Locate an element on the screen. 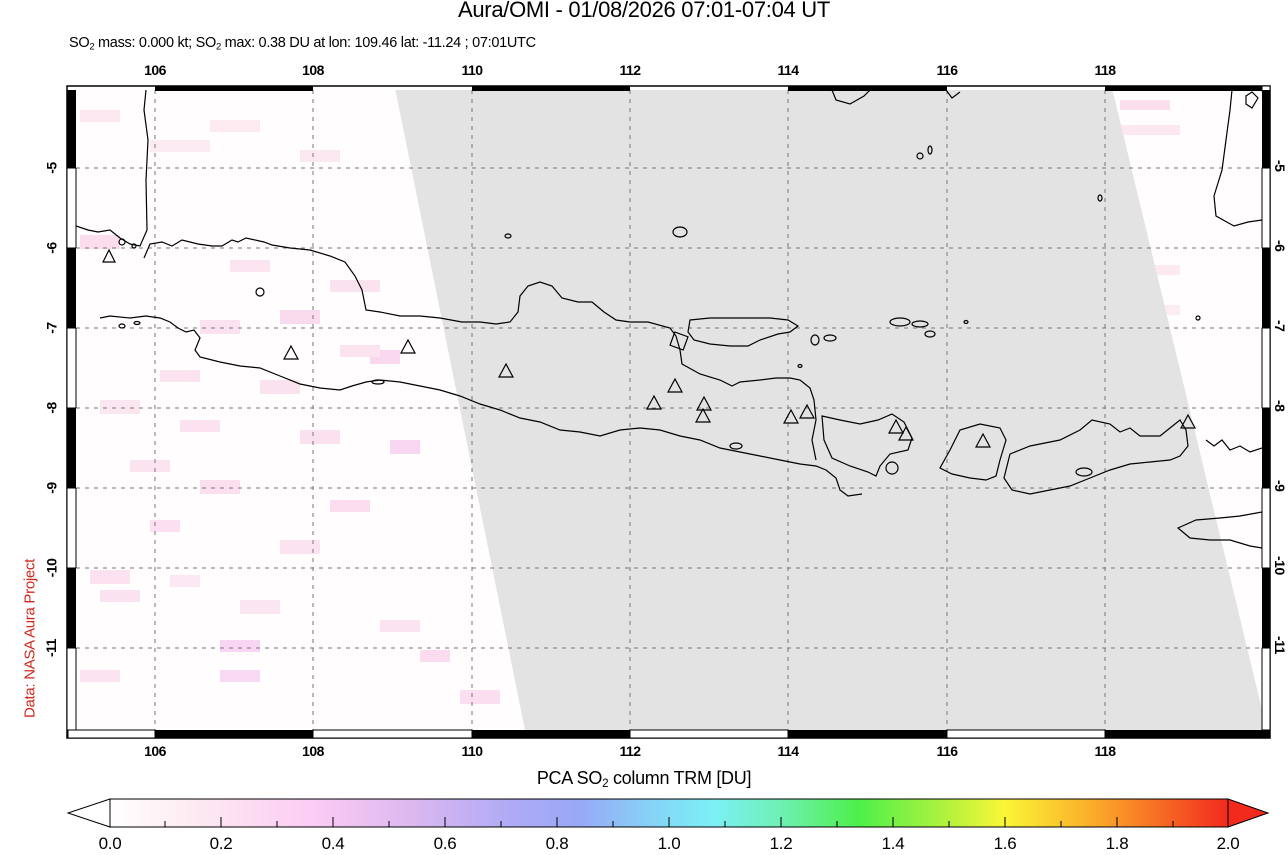 This screenshot has height=855, width=1288. lat-tick-left: -7 is located at coordinates (51, 328).